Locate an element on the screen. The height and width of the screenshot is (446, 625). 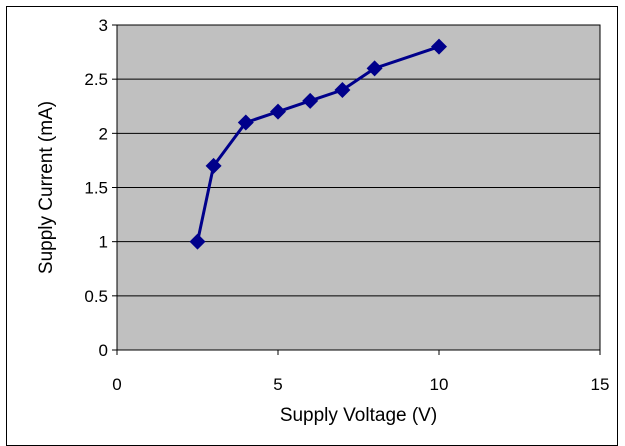
y-axis-title: Supply Current (mA) is located at coordinates (46, 187).